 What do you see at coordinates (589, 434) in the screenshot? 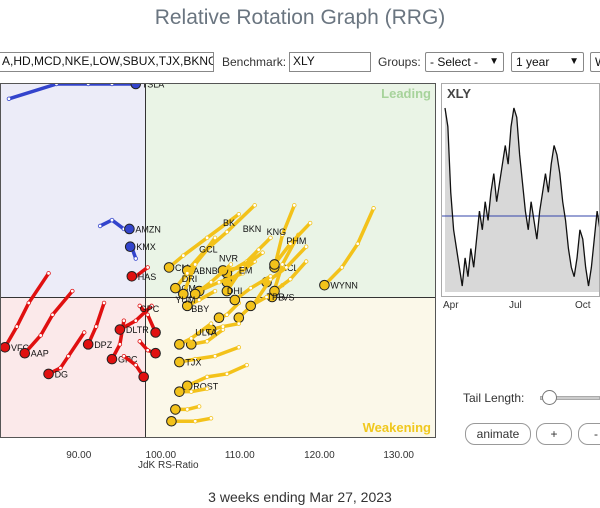
I see `decrease-button: -` at bounding box center [589, 434].